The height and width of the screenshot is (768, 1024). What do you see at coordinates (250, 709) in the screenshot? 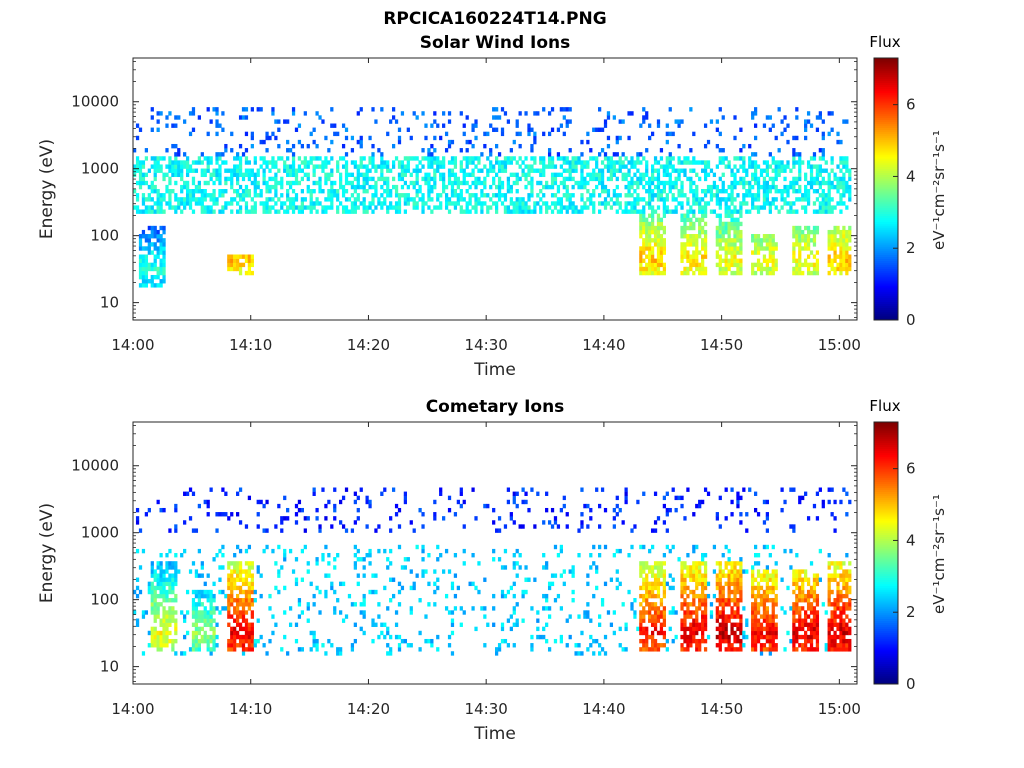
I see `x-tick-label: 14:10` at bounding box center [250, 709].